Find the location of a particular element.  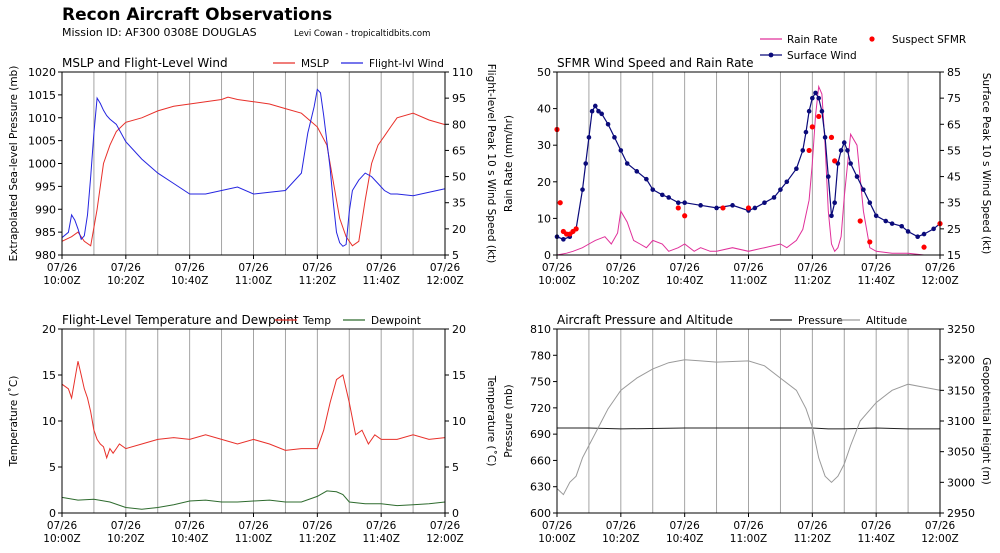

y-tick-label: 750 is located at coordinates (540, 382).